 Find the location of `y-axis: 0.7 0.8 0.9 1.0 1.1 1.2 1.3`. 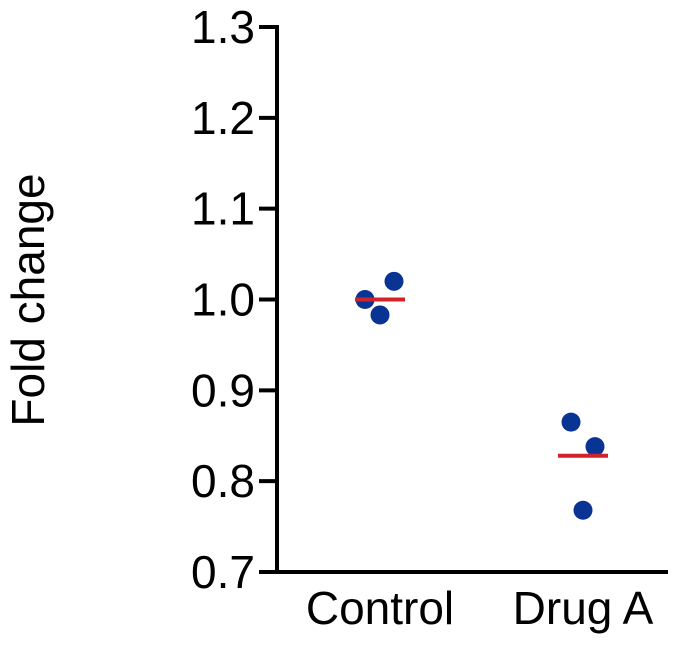

y-axis: 0.7 0.8 0.9 1.0 1.1 1.2 1.3 is located at coordinates (235, 299).